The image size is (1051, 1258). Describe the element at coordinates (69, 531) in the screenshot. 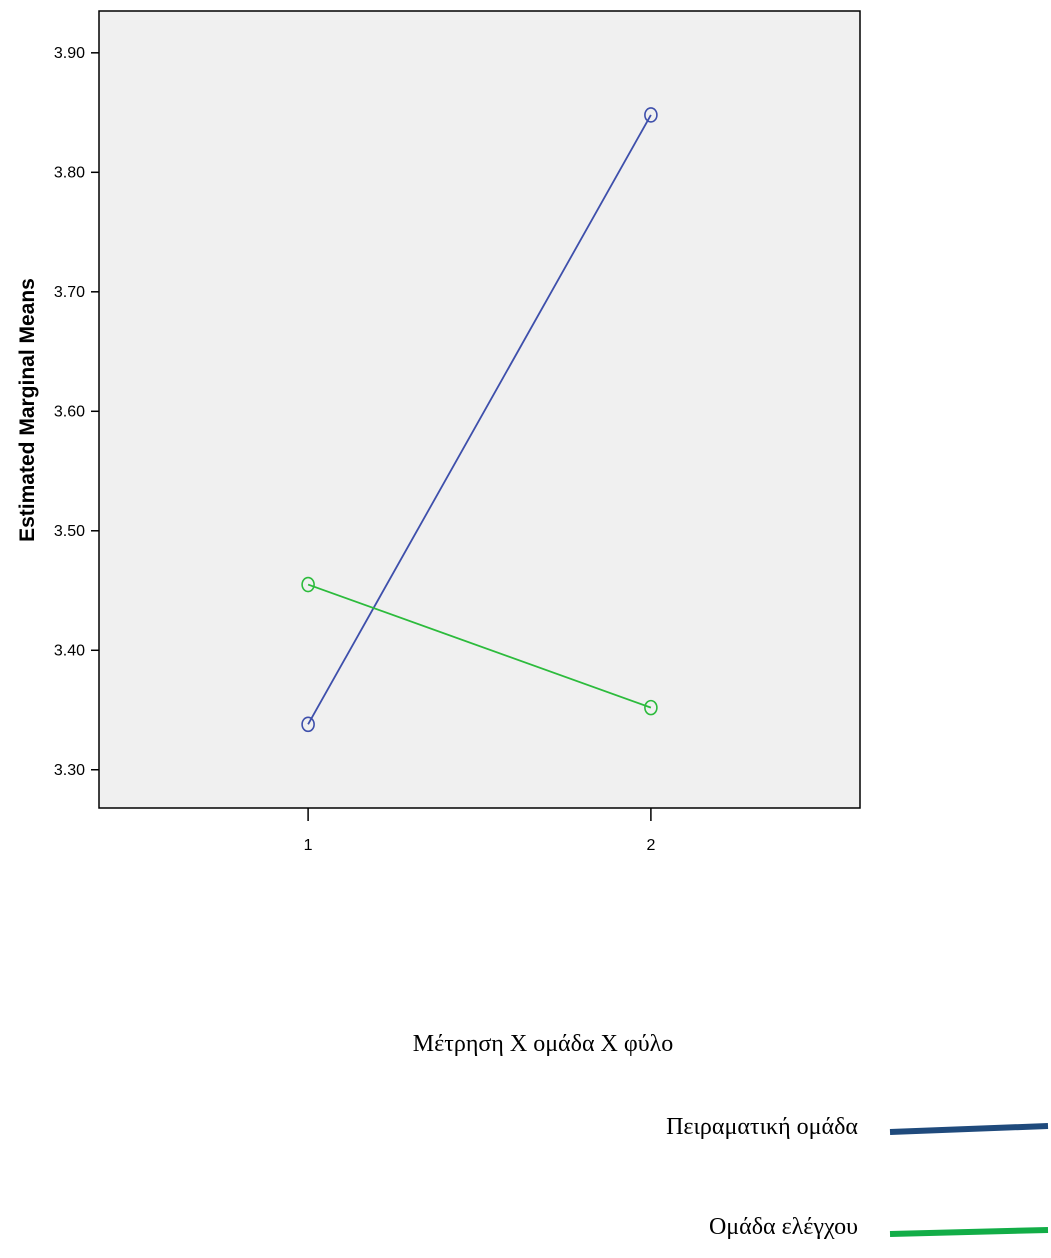

I see `y-tick-label: 3.50` at that location.